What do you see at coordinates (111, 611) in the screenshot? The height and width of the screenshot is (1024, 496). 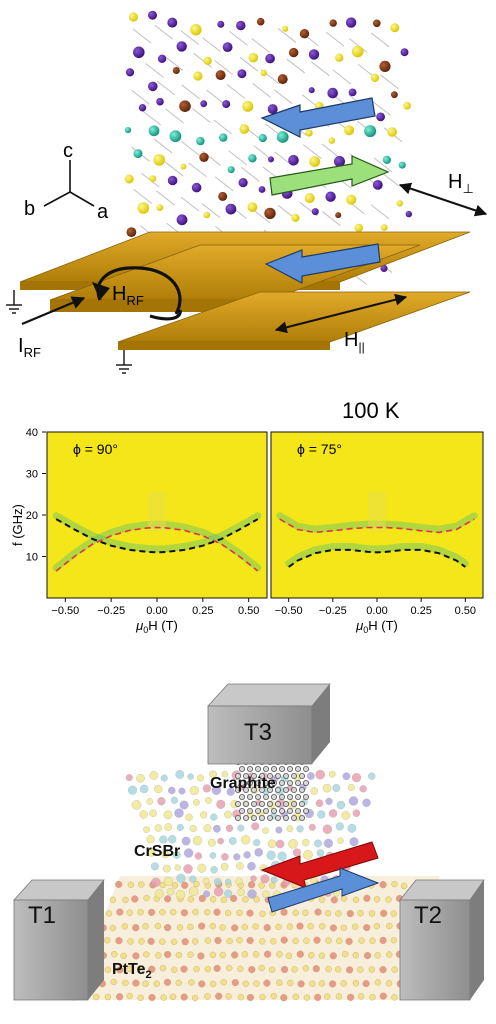 I see `x-tick-label: −0.25` at bounding box center [111, 611].